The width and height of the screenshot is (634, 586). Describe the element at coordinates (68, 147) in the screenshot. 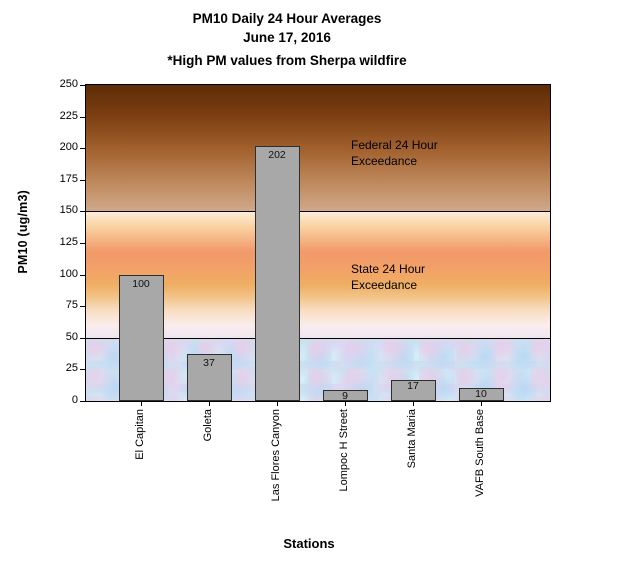

I see `y-tick-label-200: 200` at that location.